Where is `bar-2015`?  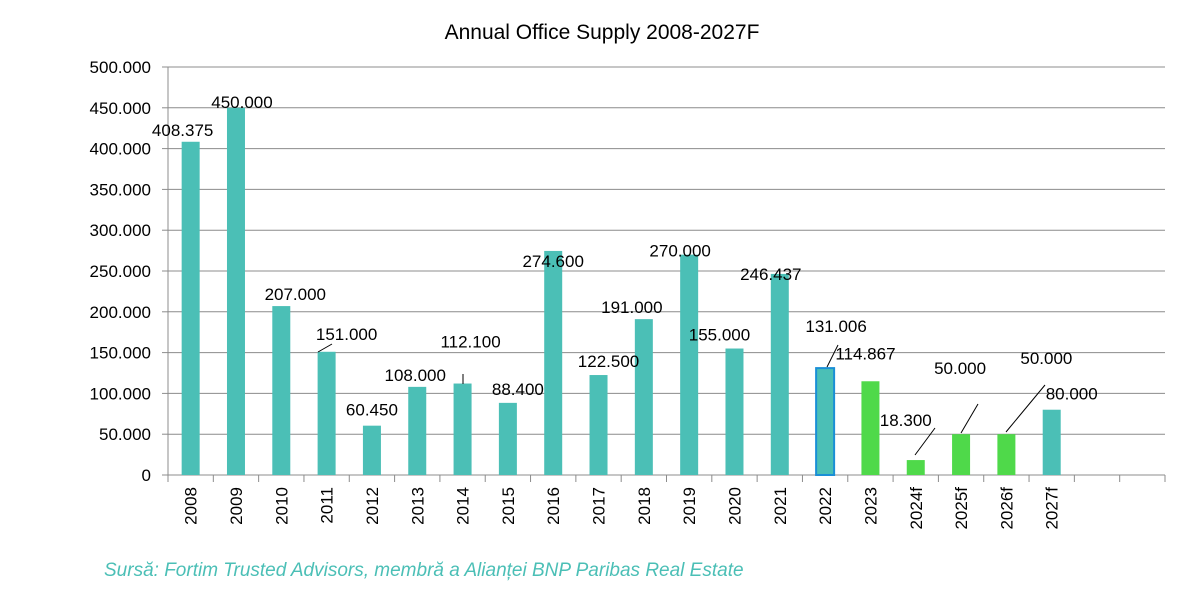 bar-2015 is located at coordinates (507, 438).